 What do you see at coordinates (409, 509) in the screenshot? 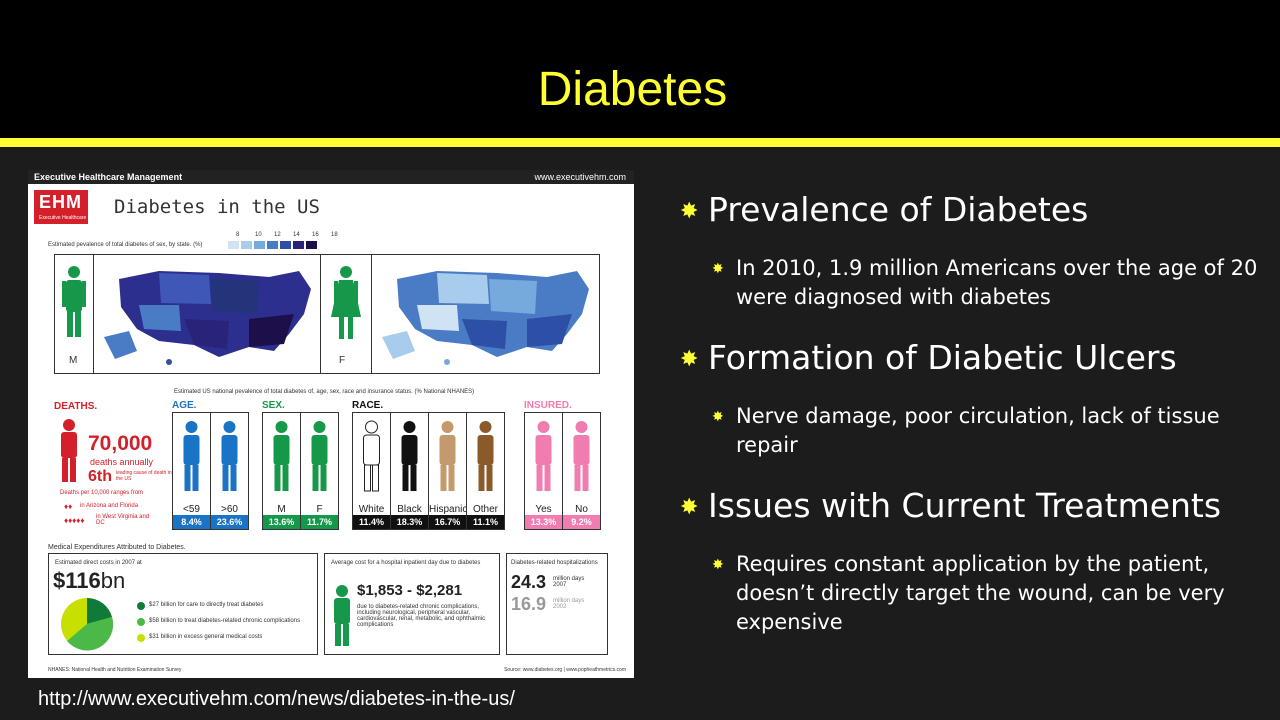
I see `group-cell-label: Black` at bounding box center [409, 509].